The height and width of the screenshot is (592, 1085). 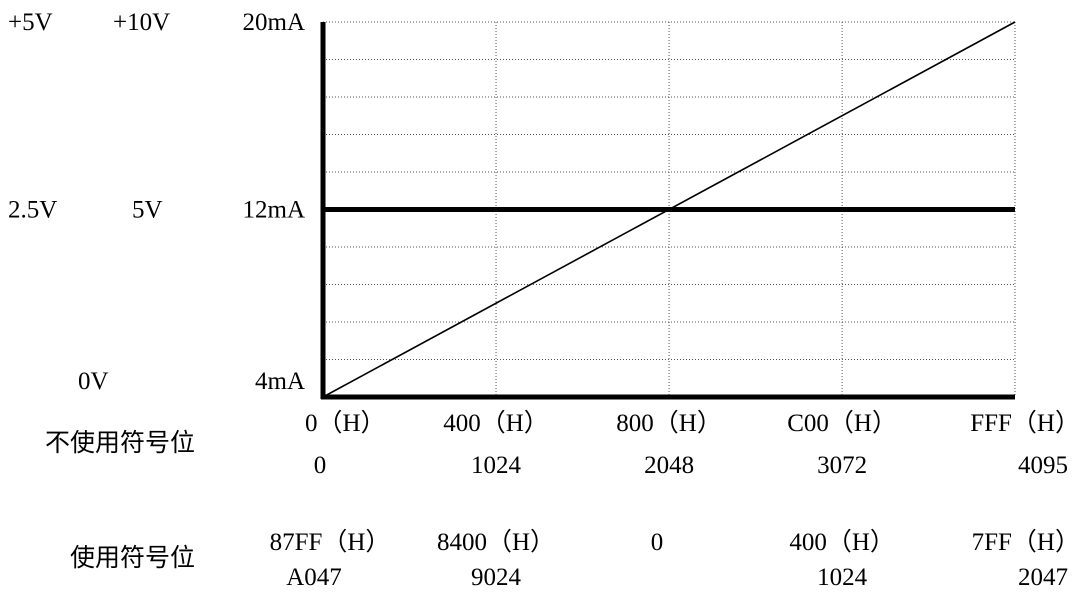 I want to click on y-tick-label: 5V, so click(x=147, y=210).